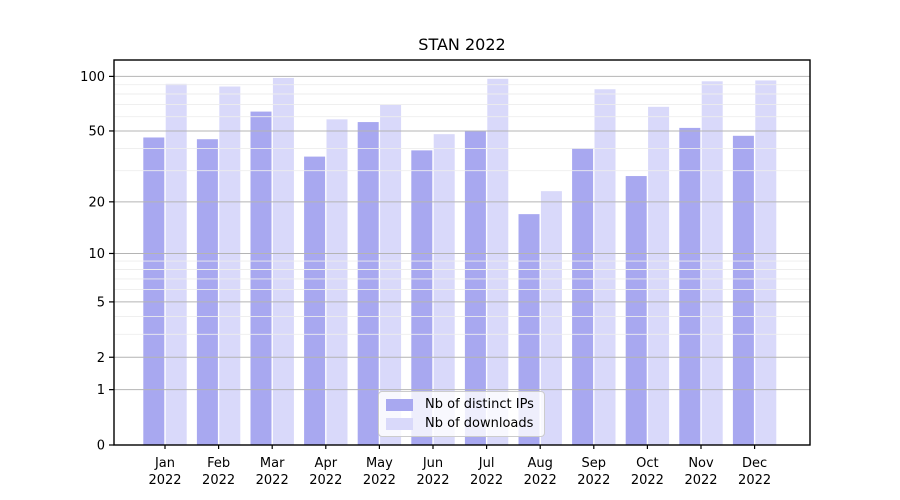 The height and width of the screenshot is (500, 900). Describe the element at coordinates (101, 390) in the screenshot. I see `y-tick-label: 1` at that location.